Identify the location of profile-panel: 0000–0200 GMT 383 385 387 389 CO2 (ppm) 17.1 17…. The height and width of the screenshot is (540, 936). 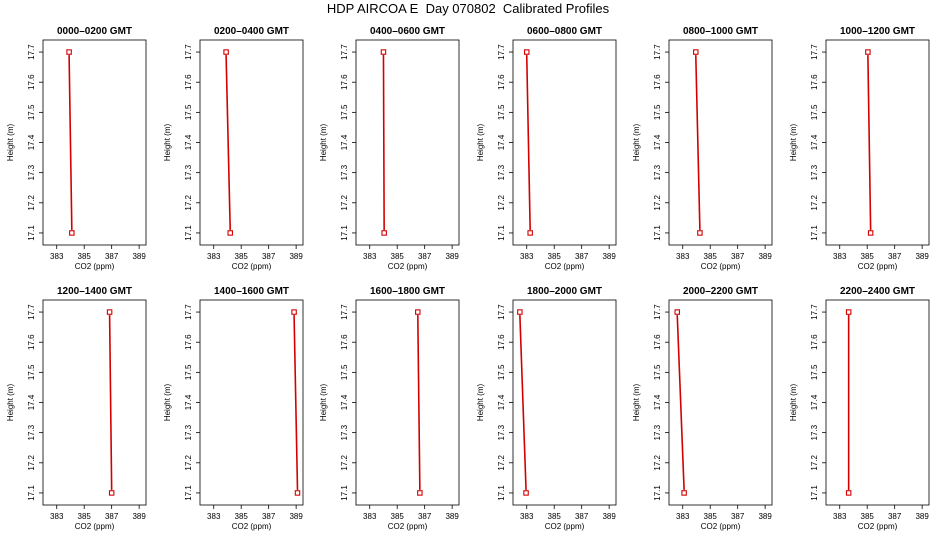
(76, 148).